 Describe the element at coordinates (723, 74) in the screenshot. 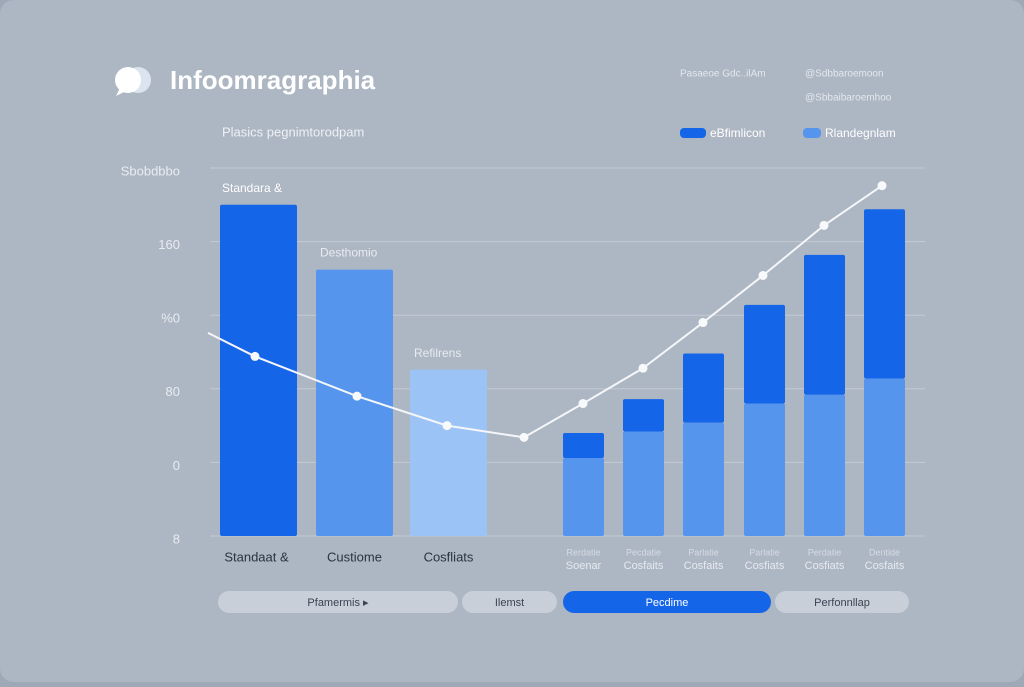

I see `meta: Pasaeoe Gdc..ilAm` at that location.